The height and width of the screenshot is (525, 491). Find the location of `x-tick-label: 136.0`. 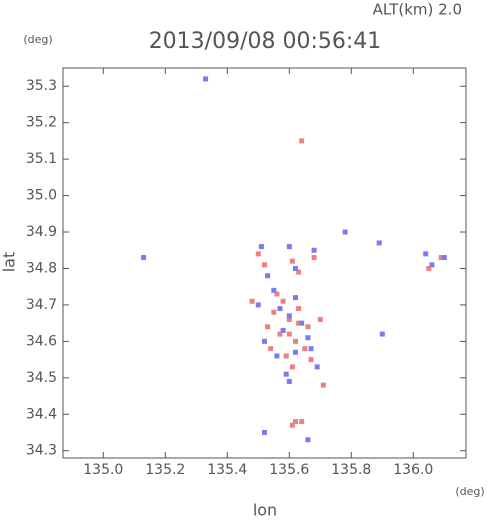

x-tick-label: 136.0 is located at coordinates (413, 470).